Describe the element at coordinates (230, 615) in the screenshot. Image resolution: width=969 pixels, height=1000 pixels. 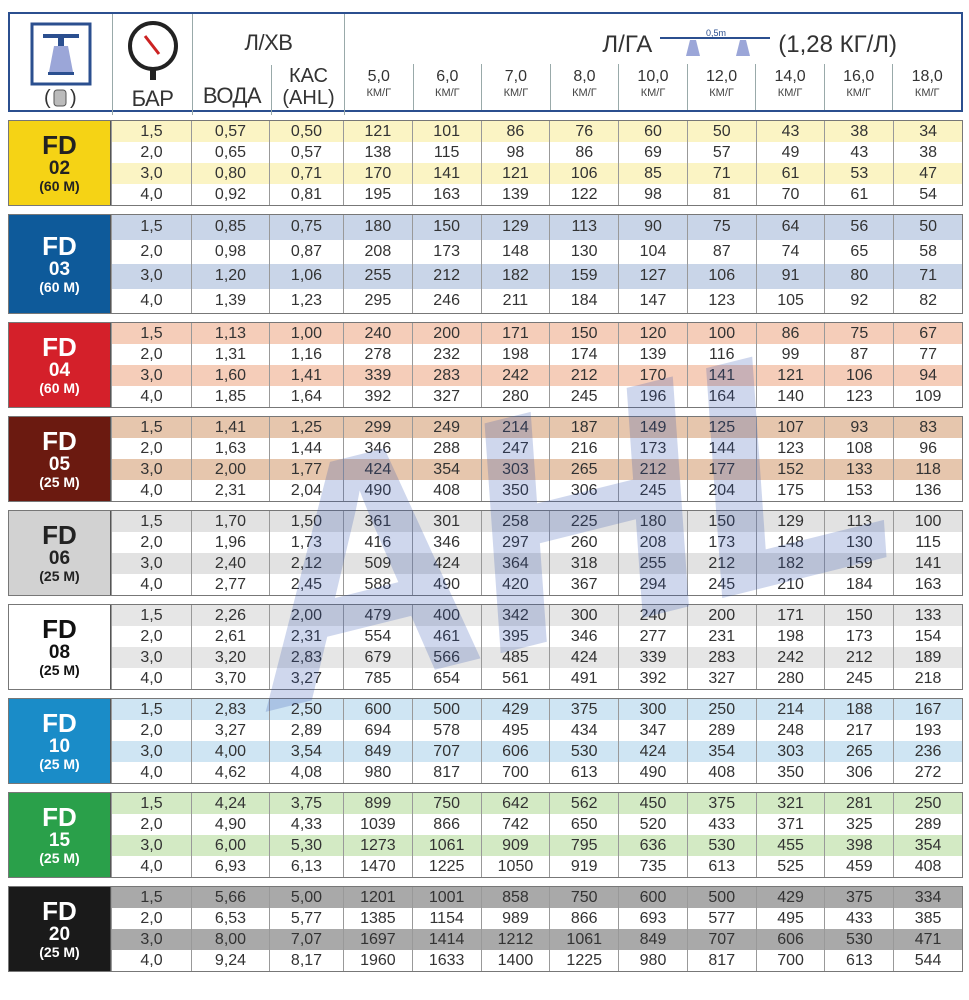
I see `table-cell: 2,26` at that location.